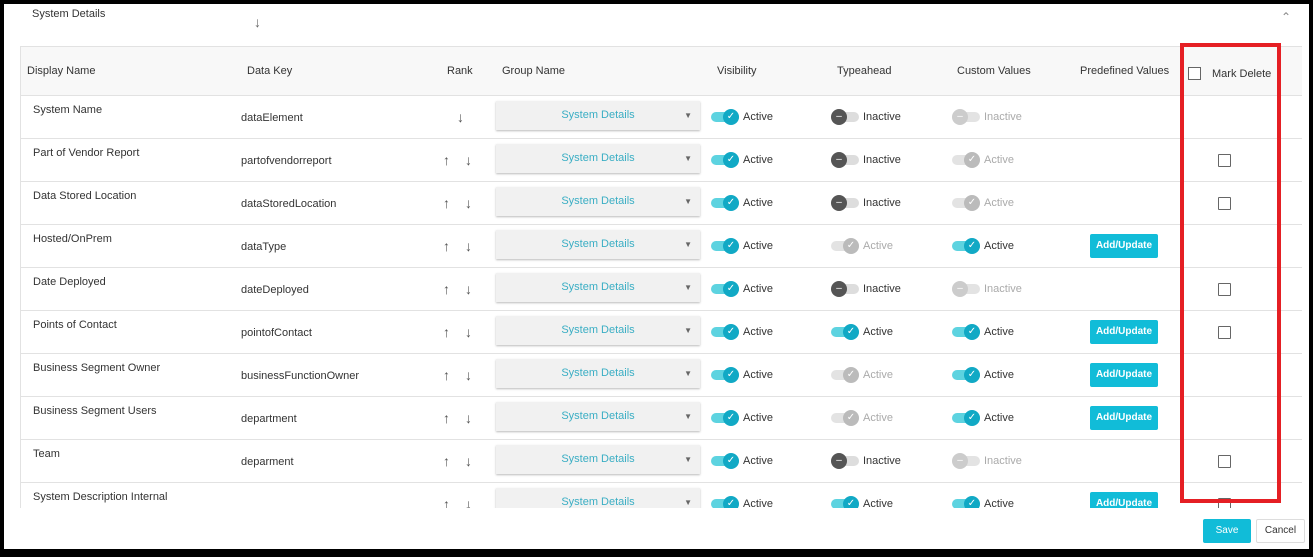 The width and height of the screenshot is (1313, 557). Describe the element at coordinates (1227, 531) in the screenshot. I see `save-button: Save` at that location.